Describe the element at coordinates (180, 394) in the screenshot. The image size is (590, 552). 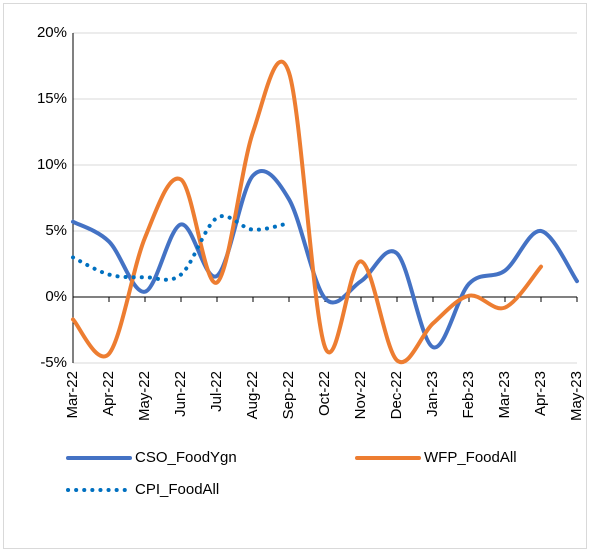
I see `x-tick-label: Jun-22` at that location.